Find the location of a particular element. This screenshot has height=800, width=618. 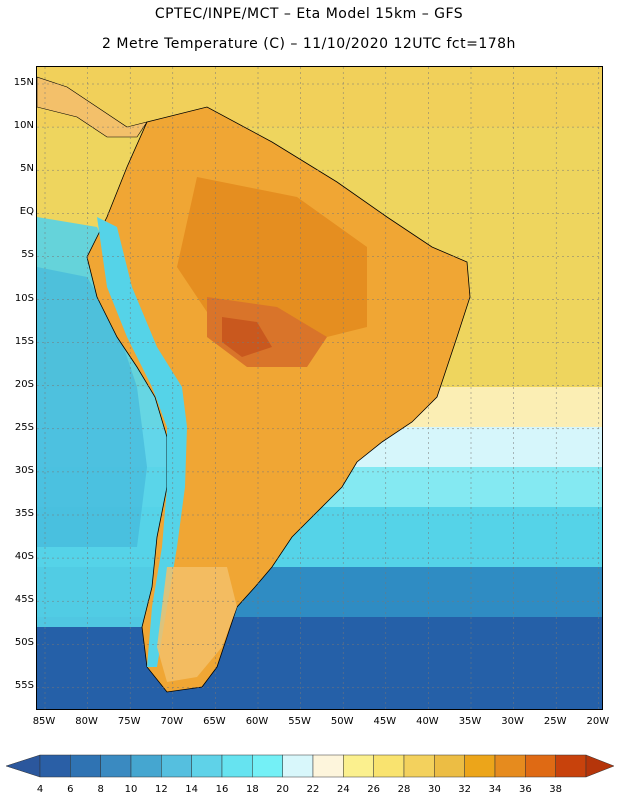

lon-label: 40W is located at coordinates (427, 721).